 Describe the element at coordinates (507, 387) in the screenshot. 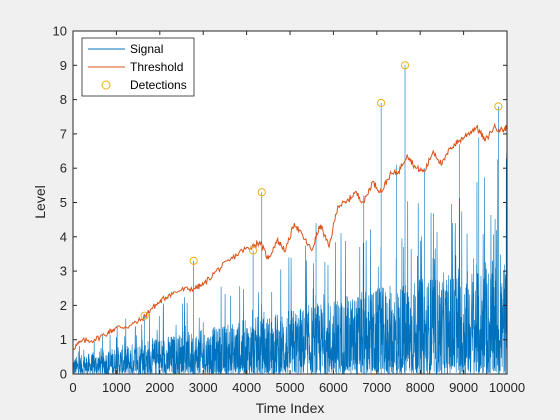

I see `x-tick-label: 10000` at that location.